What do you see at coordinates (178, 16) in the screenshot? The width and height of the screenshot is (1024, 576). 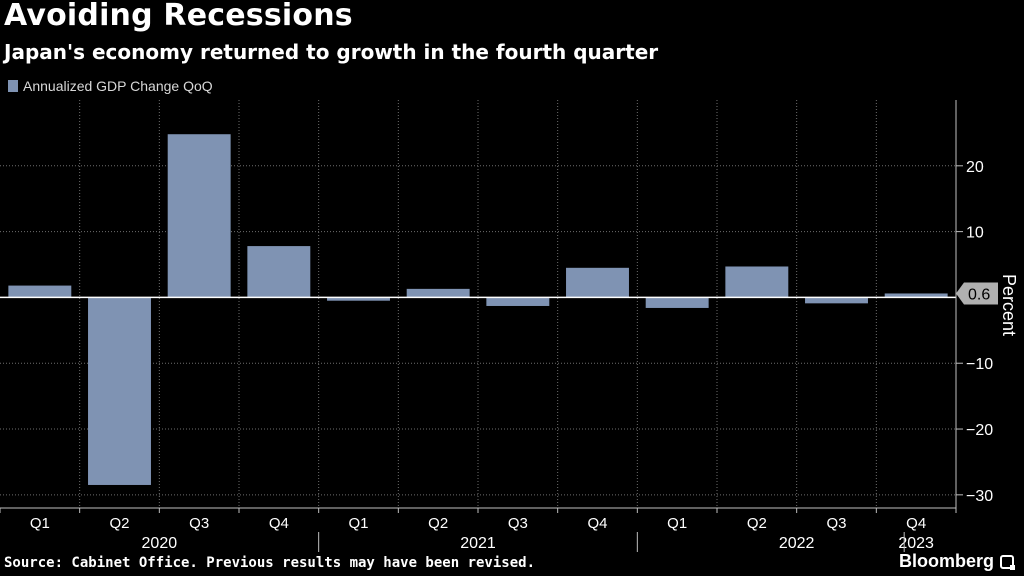 I see `chart-title: Avoiding Recessions` at bounding box center [178, 16].